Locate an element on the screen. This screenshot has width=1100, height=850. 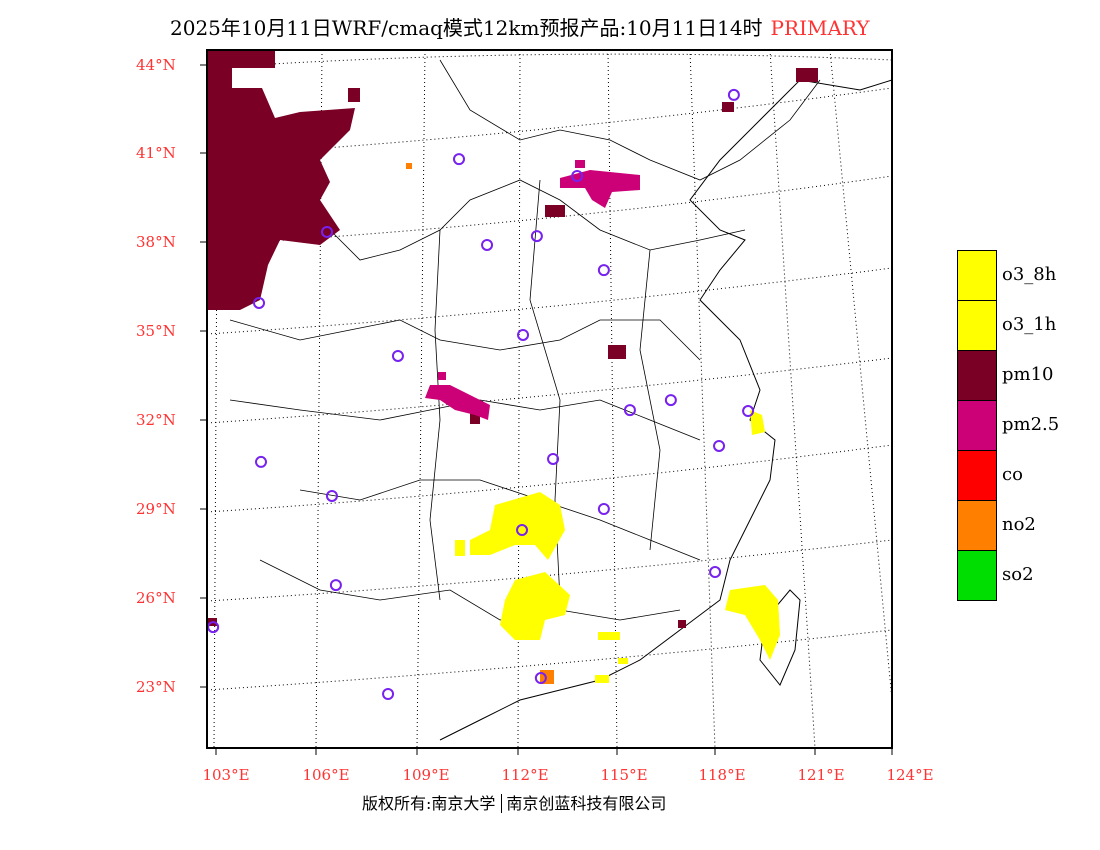
copyright-left: 版权所有:南京大学 is located at coordinates (429, 803).